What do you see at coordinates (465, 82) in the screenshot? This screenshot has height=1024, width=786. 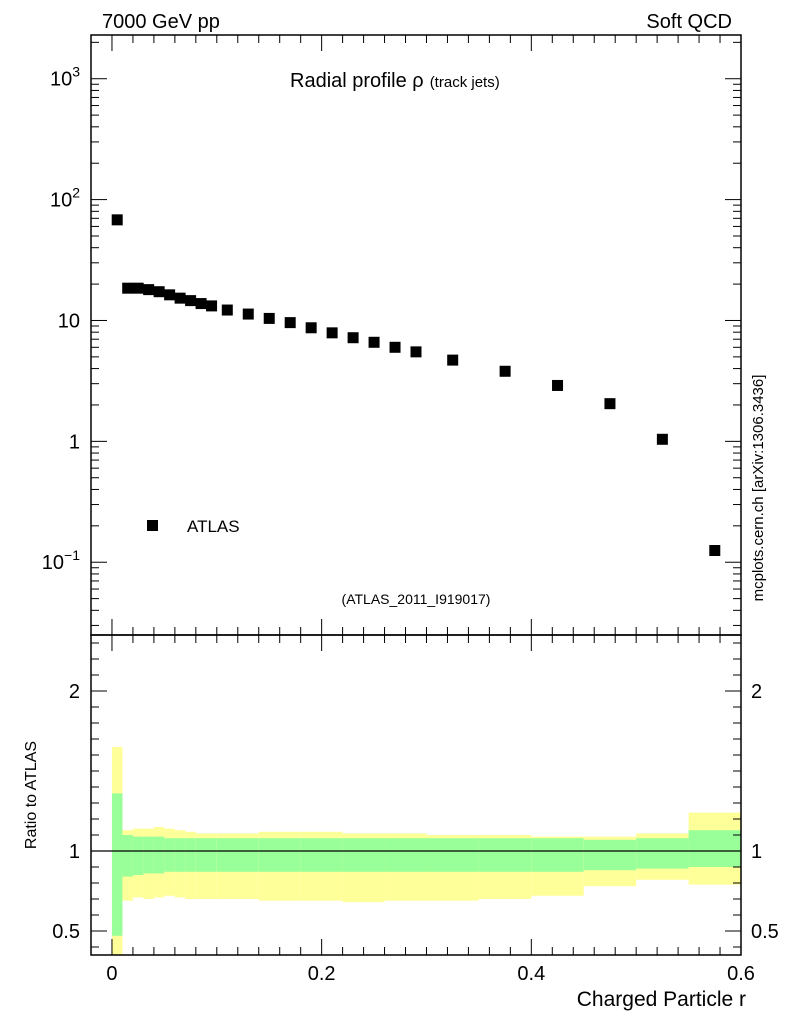 I see `plot-title-sub: (track jets)` at bounding box center [465, 82].